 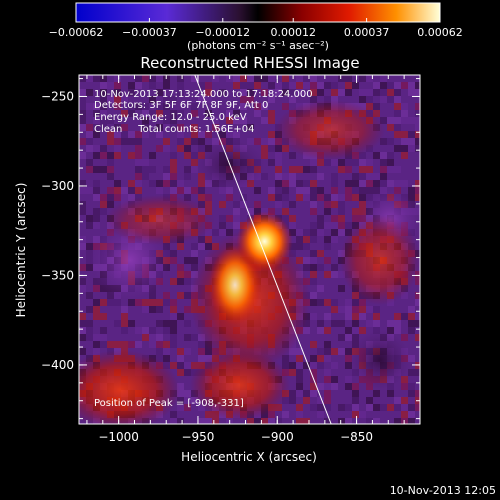 I want to click on x-tick-label: −850, so click(x=356, y=437).